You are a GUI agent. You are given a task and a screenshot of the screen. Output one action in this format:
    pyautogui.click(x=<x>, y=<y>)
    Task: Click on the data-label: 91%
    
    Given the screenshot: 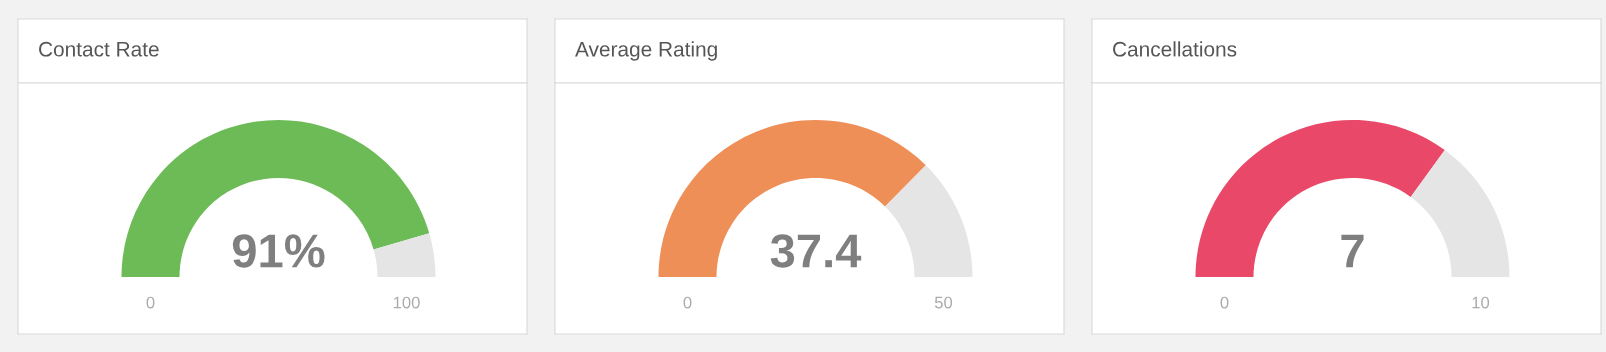 What is the action you would take?
    pyautogui.click(x=278, y=251)
    